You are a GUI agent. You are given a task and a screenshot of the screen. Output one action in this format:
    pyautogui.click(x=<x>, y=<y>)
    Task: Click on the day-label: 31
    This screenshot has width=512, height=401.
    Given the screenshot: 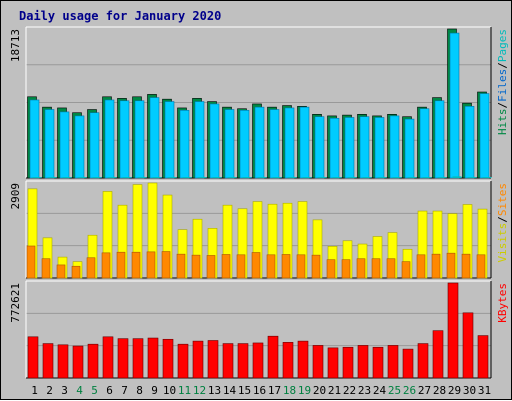 What is the action you would take?
    pyautogui.click(x=484, y=390)
    